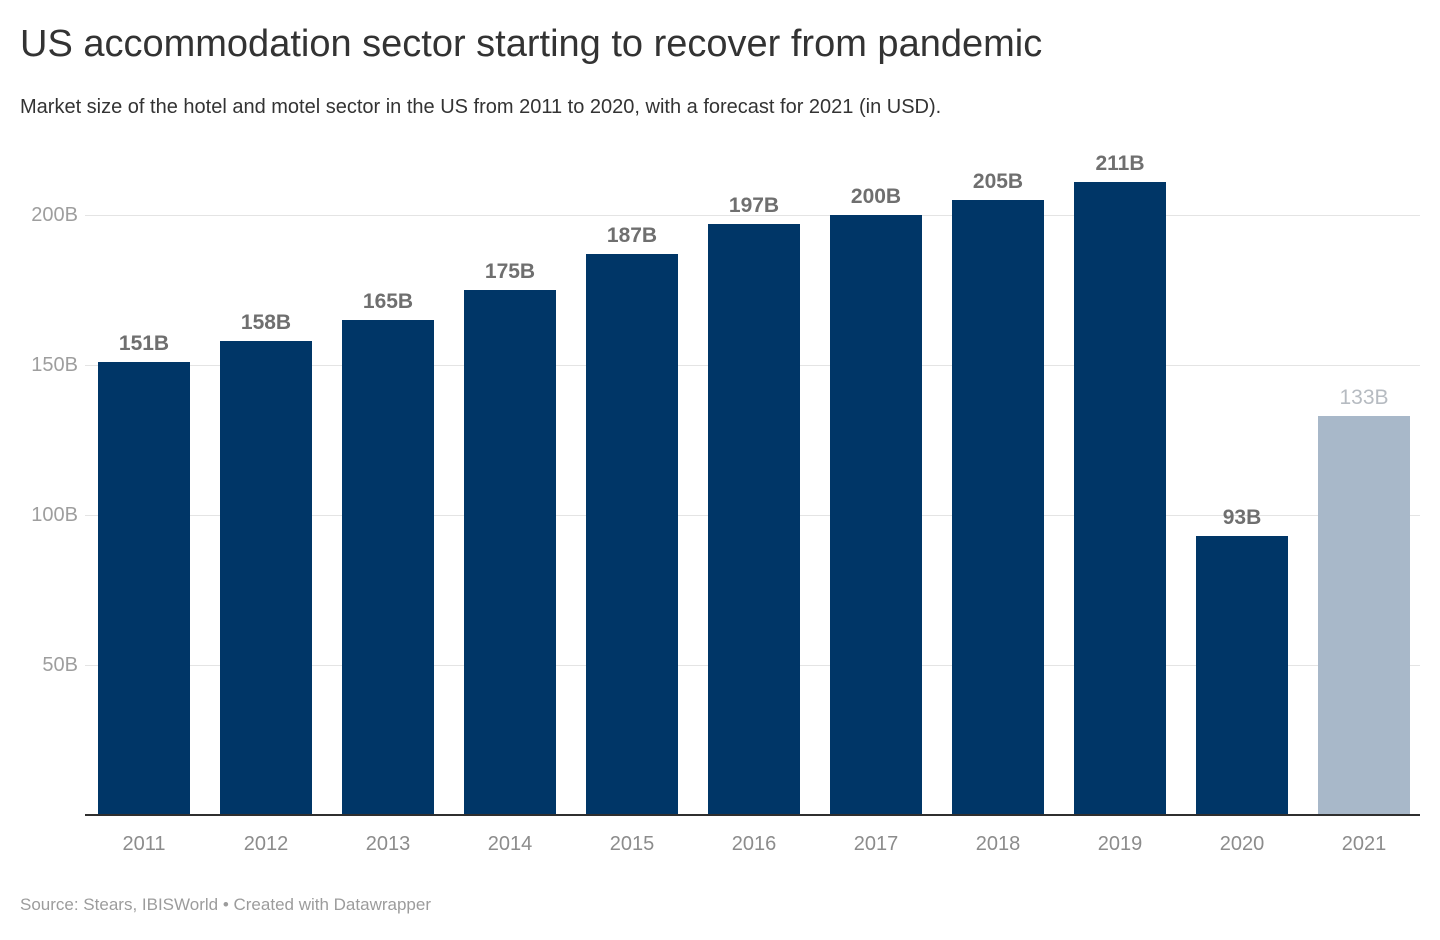  I want to click on bar-value-label: 187B, so click(632, 235).